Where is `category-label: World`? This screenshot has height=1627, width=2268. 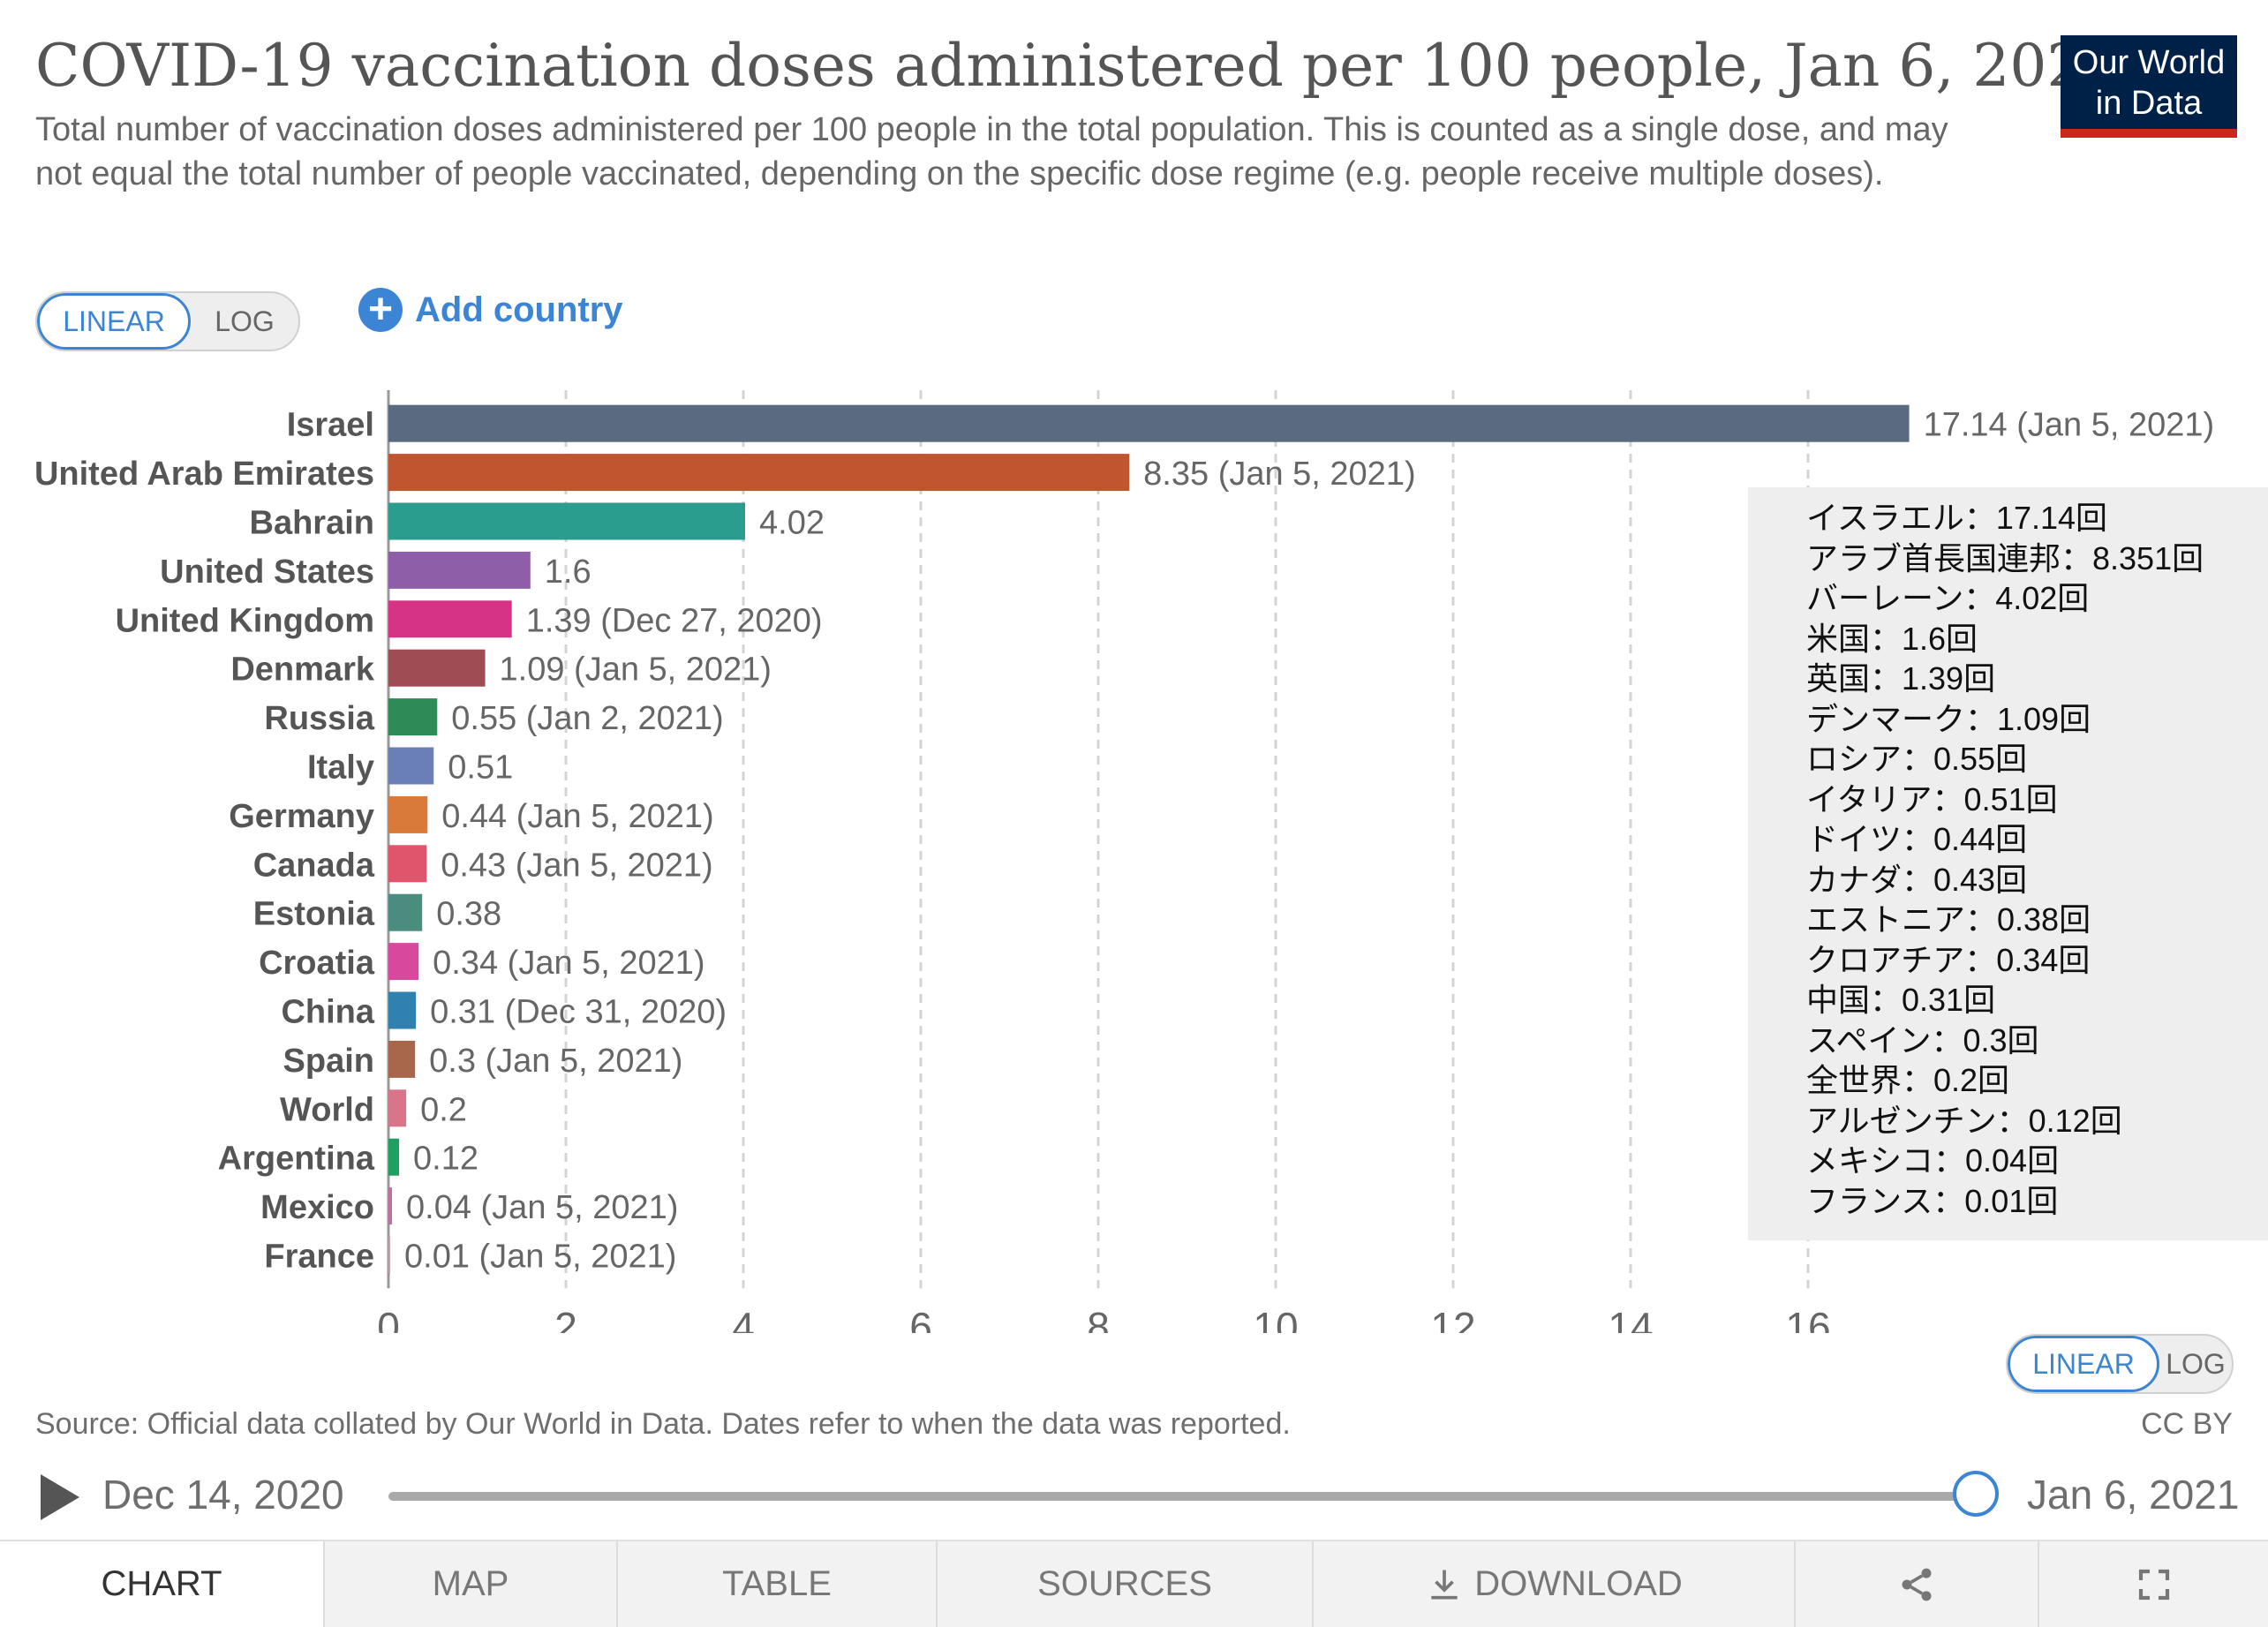
category-label: World is located at coordinates (327, 1109).